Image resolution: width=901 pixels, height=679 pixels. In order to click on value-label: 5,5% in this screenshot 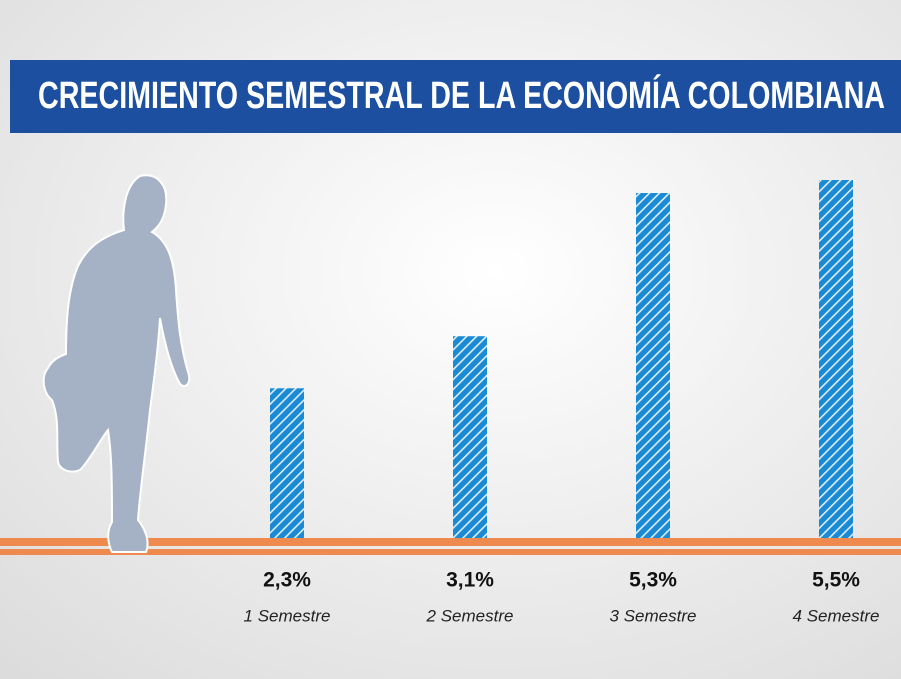, I will do `click(836, 580)`.